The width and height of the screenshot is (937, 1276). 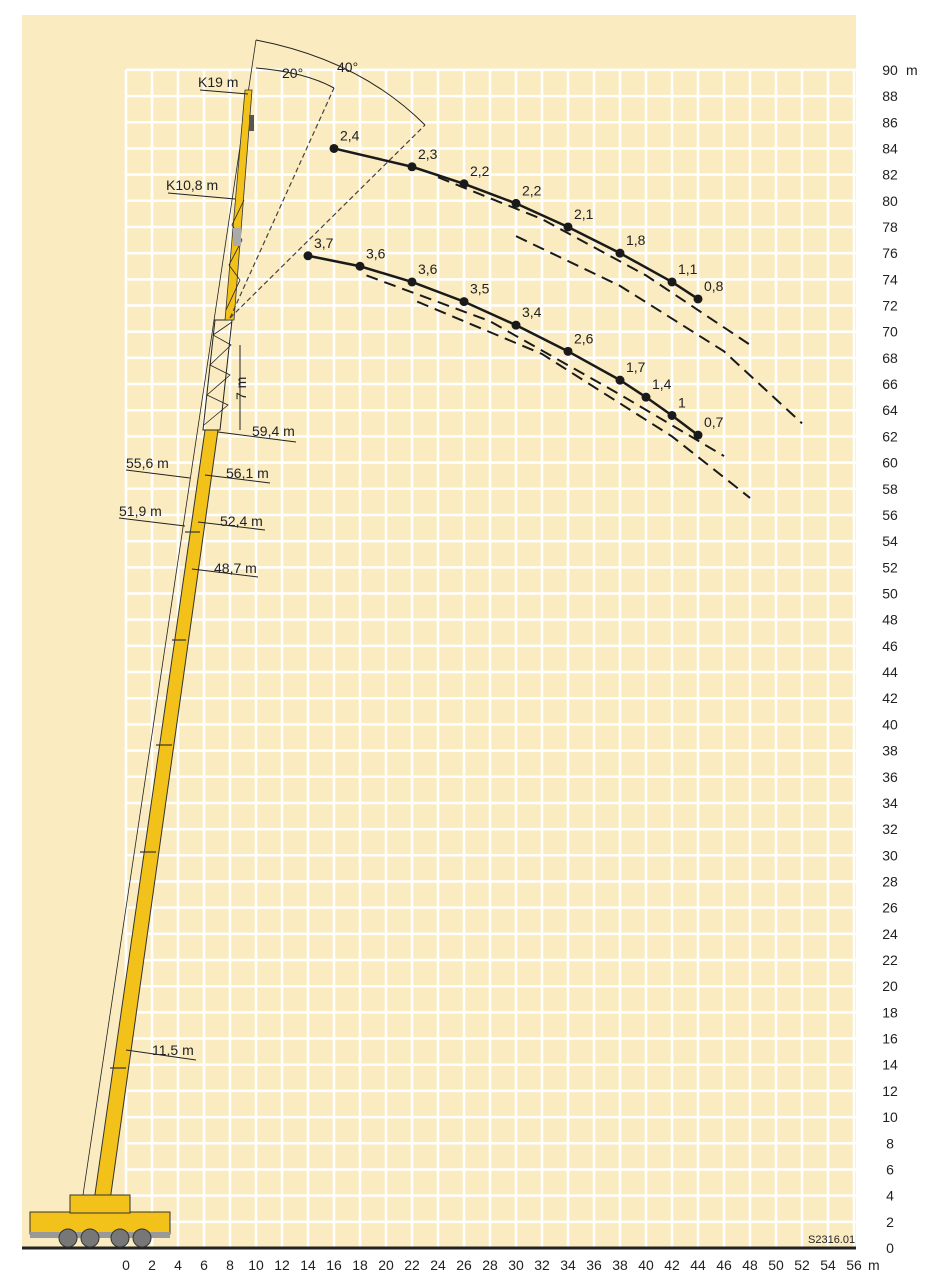 What do you see at coordinates (890, 1196) in the screenshot?
I see `y-tick-label: 4` at bounding box center [890, 1196].